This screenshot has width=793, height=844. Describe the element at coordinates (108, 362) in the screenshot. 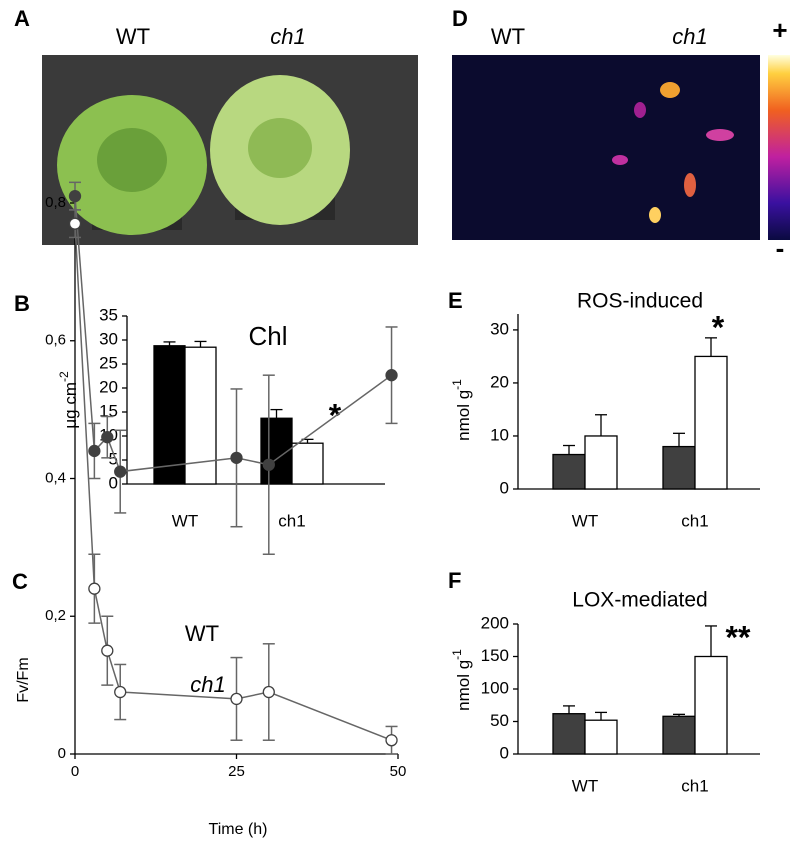

I see `y-tick-label: 25` at that location.